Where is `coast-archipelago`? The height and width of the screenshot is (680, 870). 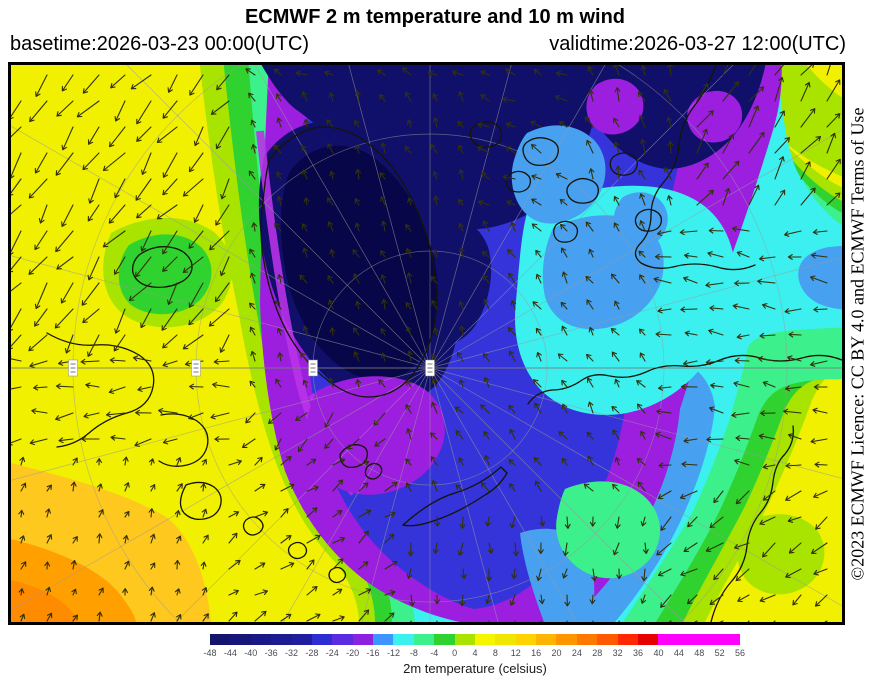
coast-archipelago is located at coordinates (592, 190).